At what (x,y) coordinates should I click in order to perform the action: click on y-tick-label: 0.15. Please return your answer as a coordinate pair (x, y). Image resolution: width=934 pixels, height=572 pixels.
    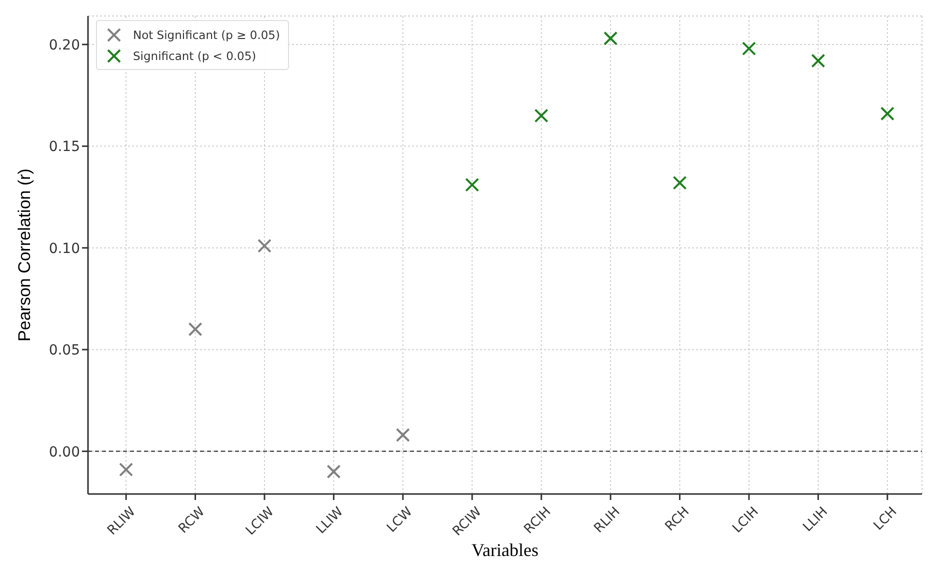
    Looking at the image, I should click on (64, 147).